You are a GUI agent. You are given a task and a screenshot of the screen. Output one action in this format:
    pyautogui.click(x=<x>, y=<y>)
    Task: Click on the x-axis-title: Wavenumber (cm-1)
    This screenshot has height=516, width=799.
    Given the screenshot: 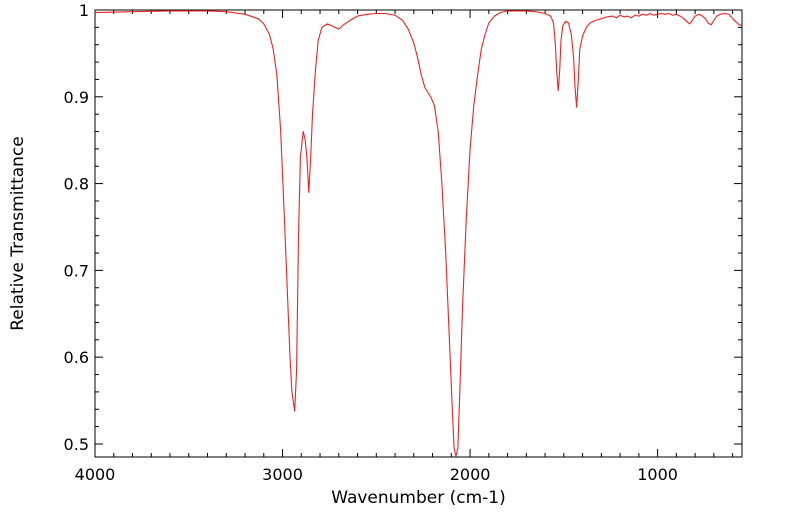 What is the action you would take?
    pyautogui.click(x=418, y=498)
    